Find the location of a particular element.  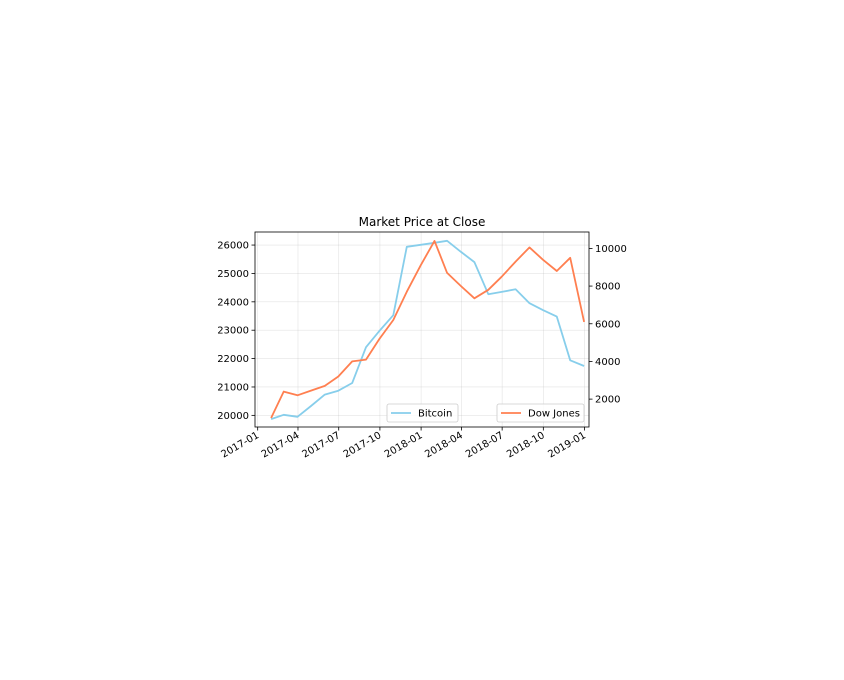

legend-dow-jones: Dow Jones is located at coordinates (540, 413).